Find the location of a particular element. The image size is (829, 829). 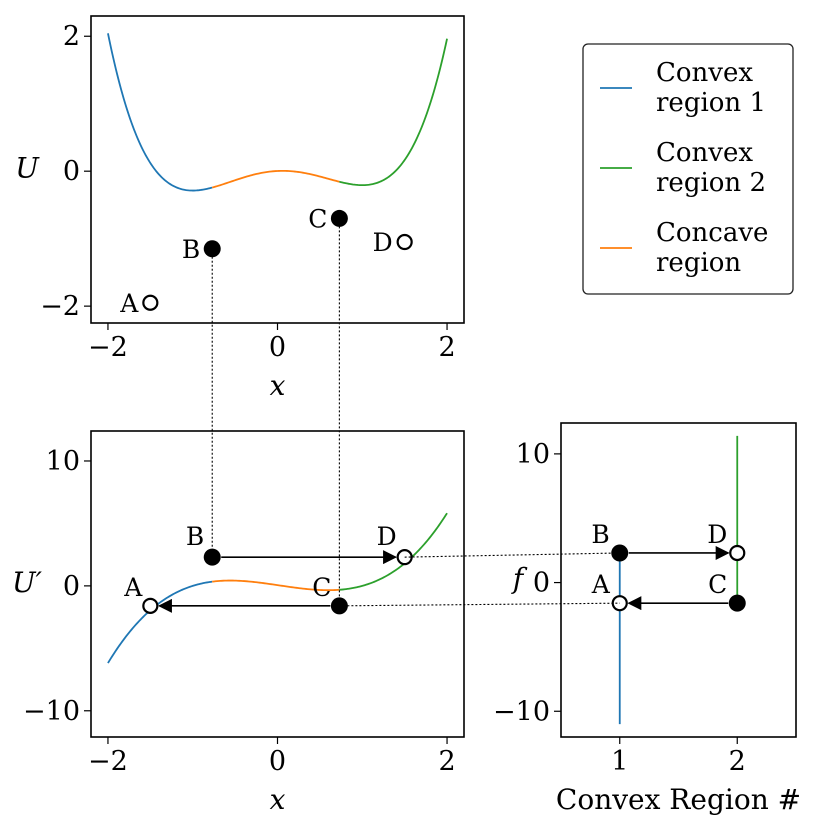

legend-label: Concave is located at coordinates (712, 233).